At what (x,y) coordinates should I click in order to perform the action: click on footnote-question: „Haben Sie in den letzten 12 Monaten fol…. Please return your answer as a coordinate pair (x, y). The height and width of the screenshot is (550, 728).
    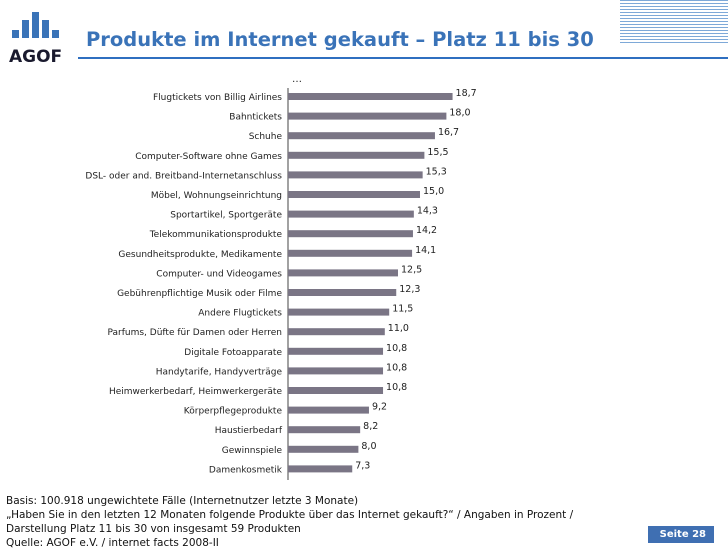
    Looking at the image, I should click on (290, 515).